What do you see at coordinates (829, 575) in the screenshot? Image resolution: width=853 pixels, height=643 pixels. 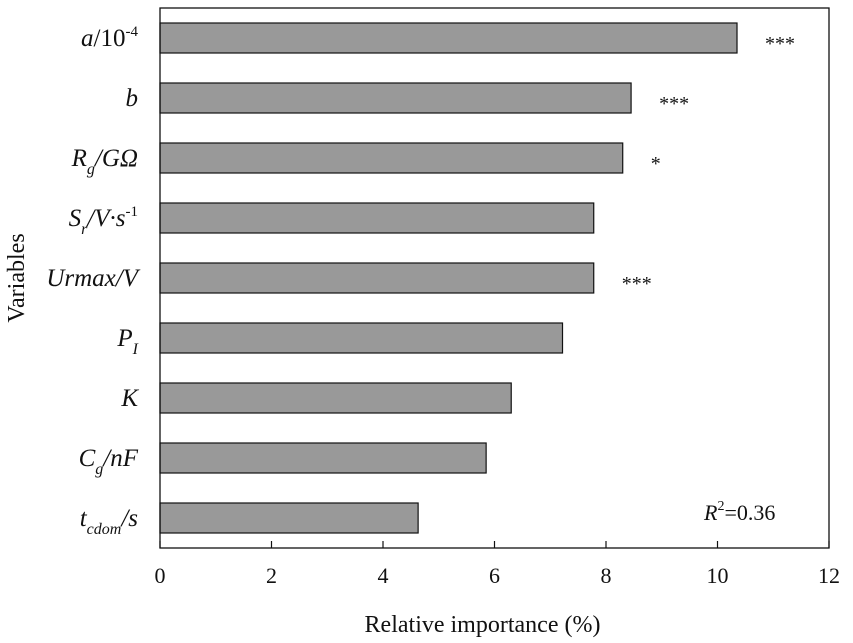 I see `x-tick-label: 12` at bounding box center [829, 575].